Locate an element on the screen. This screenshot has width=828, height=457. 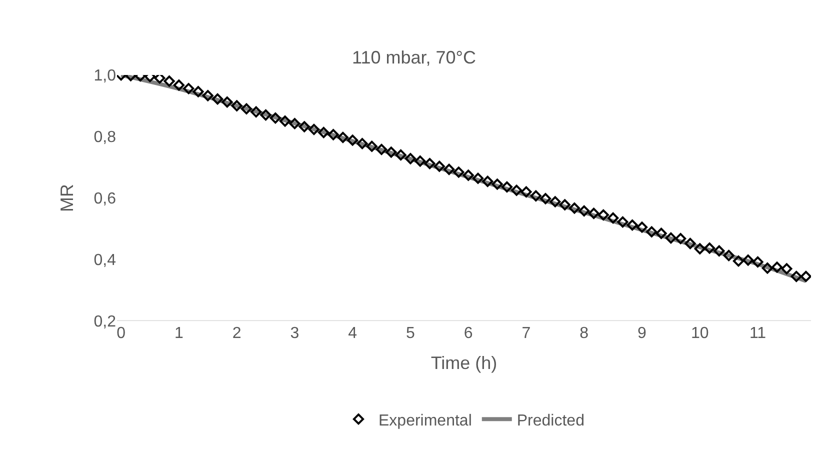
y-tick-label: 0,6 is located at coordinates (105, 199).